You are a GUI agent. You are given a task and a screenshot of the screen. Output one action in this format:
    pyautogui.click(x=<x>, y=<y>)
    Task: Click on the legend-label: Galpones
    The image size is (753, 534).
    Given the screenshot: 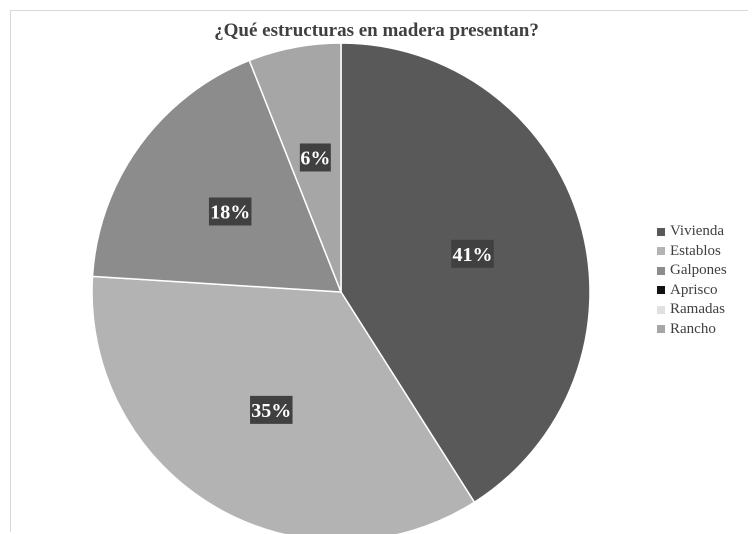 What is the action you would take?
    pyautogui.click(x=698, y=270)
    